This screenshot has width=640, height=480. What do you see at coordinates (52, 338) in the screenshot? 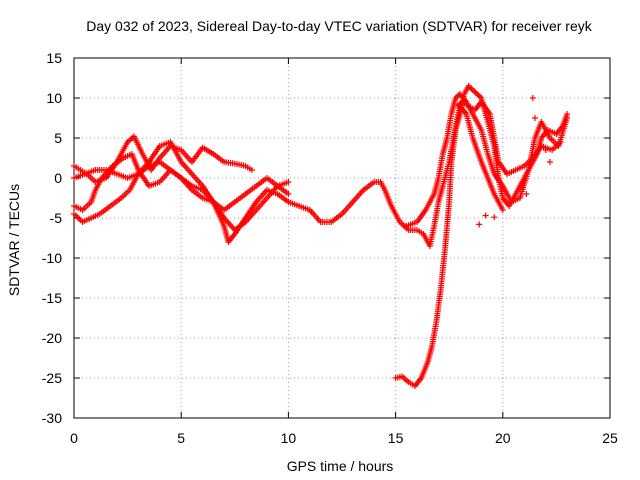
I see `y-tick-label: -20` at bounding box center [52, 338].